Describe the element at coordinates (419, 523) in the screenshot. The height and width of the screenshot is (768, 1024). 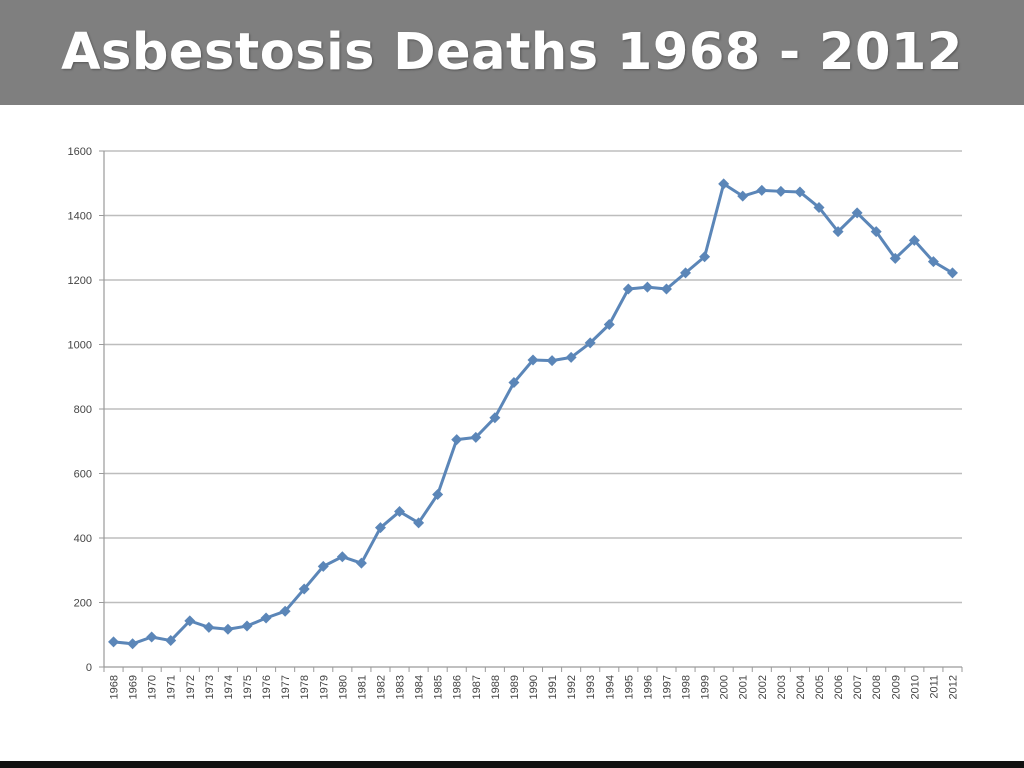
I see `data-point-1984` at that location.